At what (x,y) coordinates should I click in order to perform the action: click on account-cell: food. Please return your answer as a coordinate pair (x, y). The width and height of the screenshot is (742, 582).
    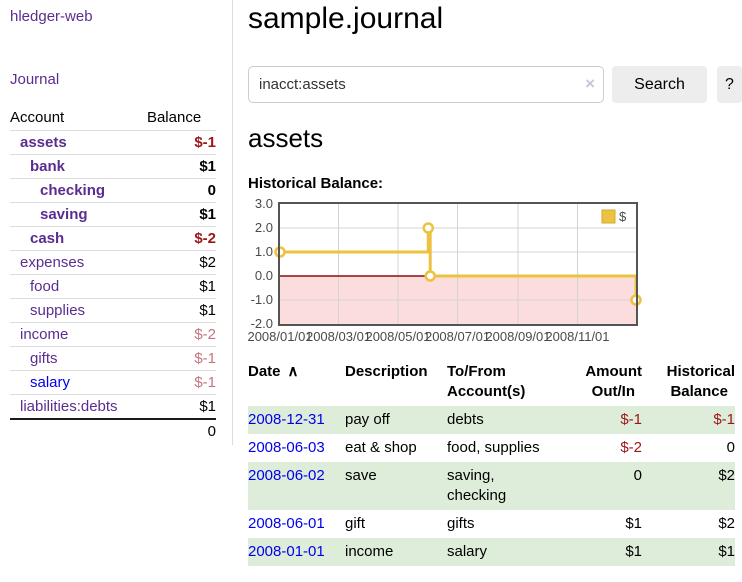
    Looking at the image, I should click on (78, 286).